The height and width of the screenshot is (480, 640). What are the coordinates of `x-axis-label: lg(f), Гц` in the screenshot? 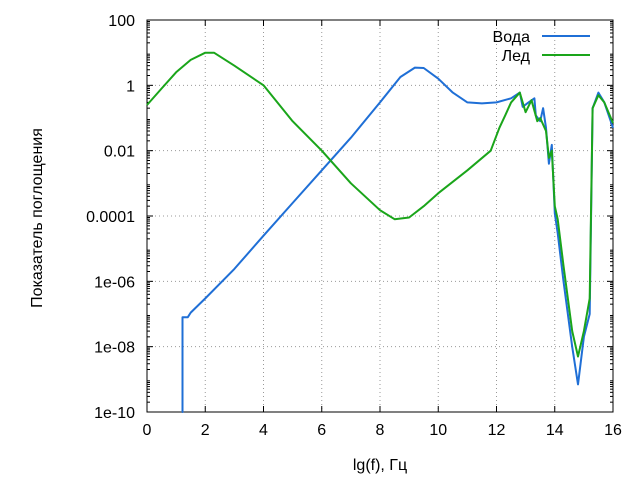 It's located at (380, 465).